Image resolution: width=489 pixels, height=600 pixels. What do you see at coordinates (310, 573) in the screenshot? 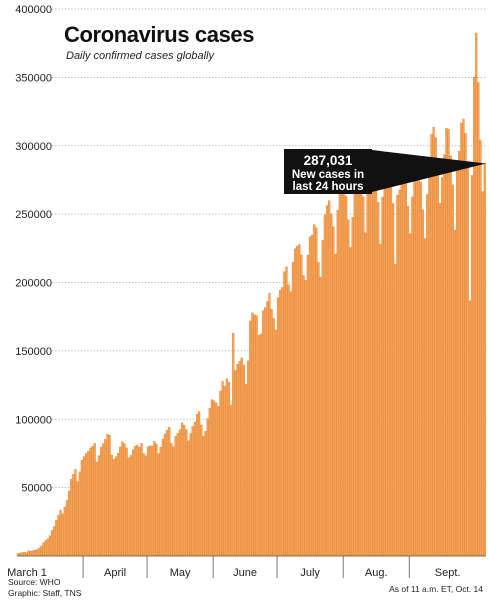
I see `x-tick-label: July` at bounding box center [310, 573].